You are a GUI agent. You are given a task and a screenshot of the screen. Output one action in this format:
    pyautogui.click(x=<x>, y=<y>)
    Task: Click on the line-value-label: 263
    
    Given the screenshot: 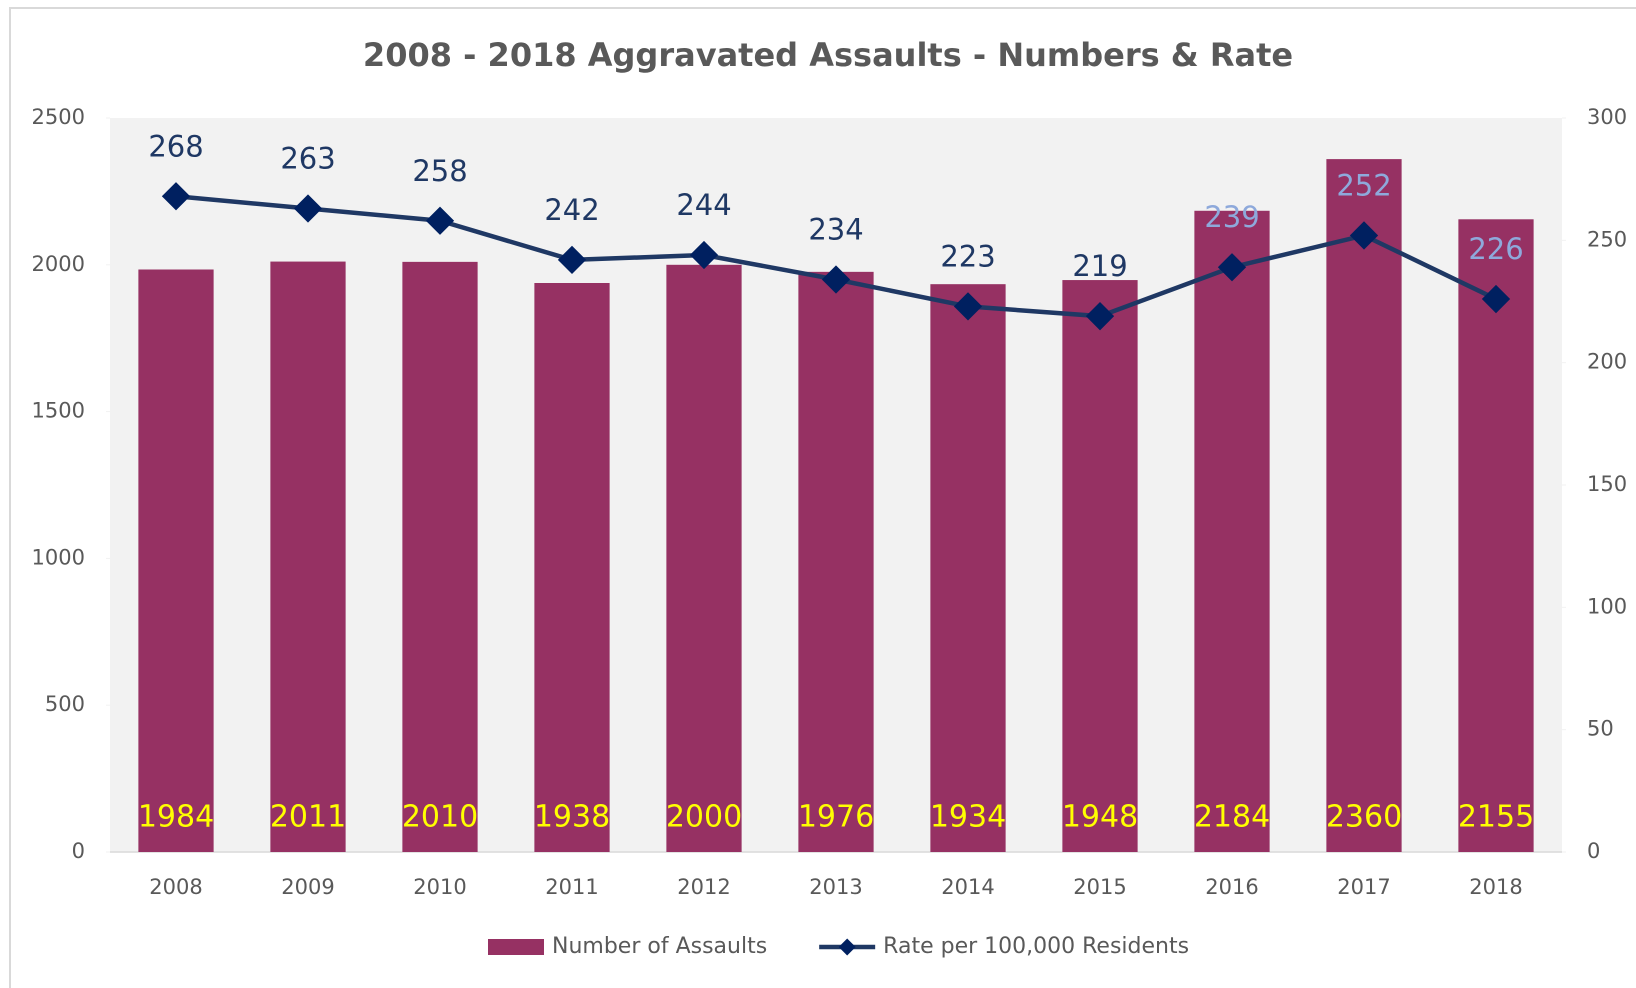 What is the action you would take?
    pyautogui.click(x=307, y=159)
    